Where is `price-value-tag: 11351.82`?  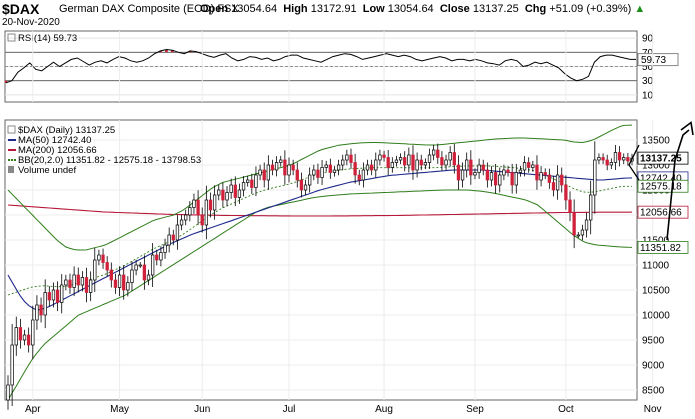
price-value-tag: 11351.82 is located at coordinates (663, 247).